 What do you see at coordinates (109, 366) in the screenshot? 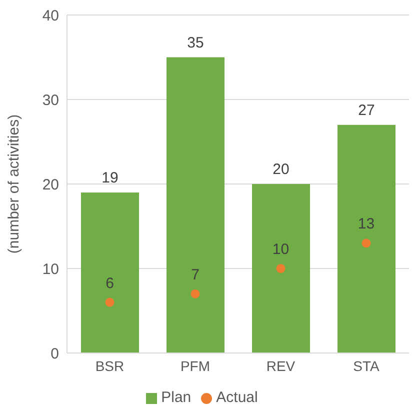
I see `x-tick-label: BSR` at bounding box center [109, 366].